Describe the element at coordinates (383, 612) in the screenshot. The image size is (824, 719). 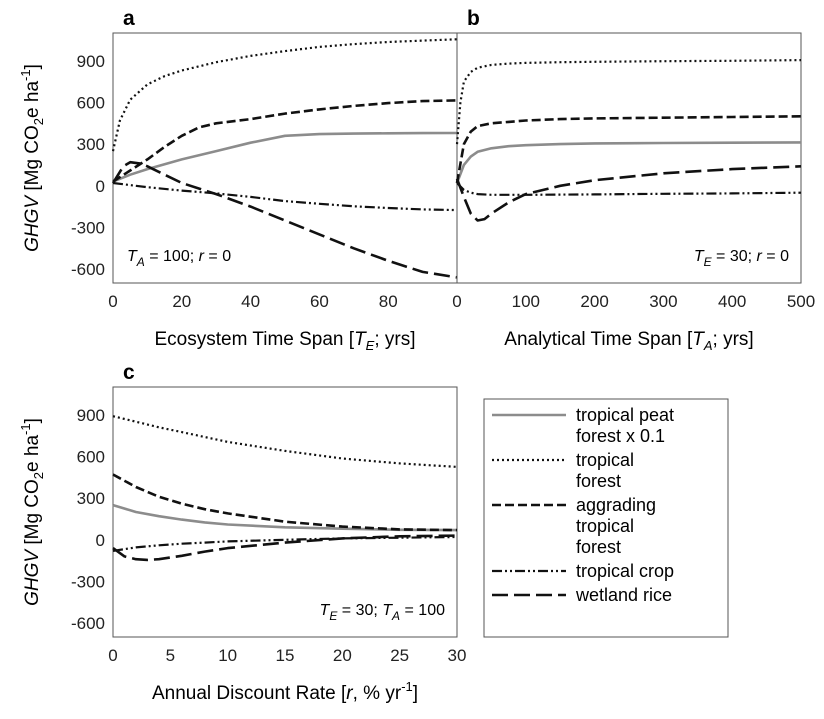
I see `panel-annotation: TE = 30; TA = 100` at that location.